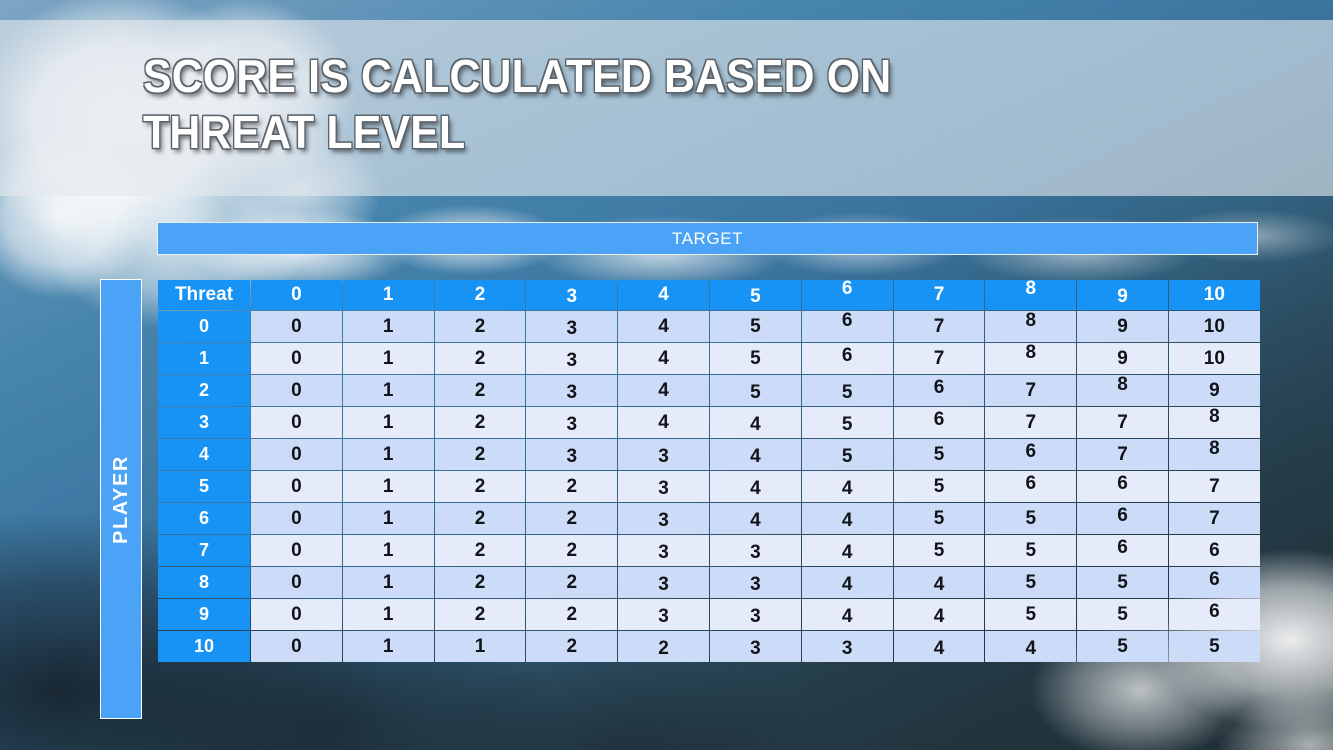 The height and width of the screenshot is (750, 1333). Describe the element at coordinates (388, 614) in the screenshot. I see `matrix-cell-r9-c1: 1` at that location.